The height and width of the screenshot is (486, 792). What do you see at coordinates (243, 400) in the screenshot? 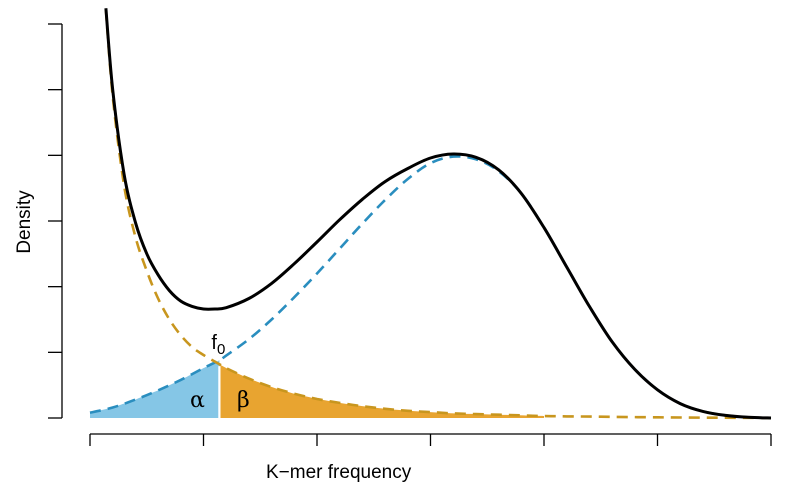
I see `beta-label: β` at bounding box center [243, 400].